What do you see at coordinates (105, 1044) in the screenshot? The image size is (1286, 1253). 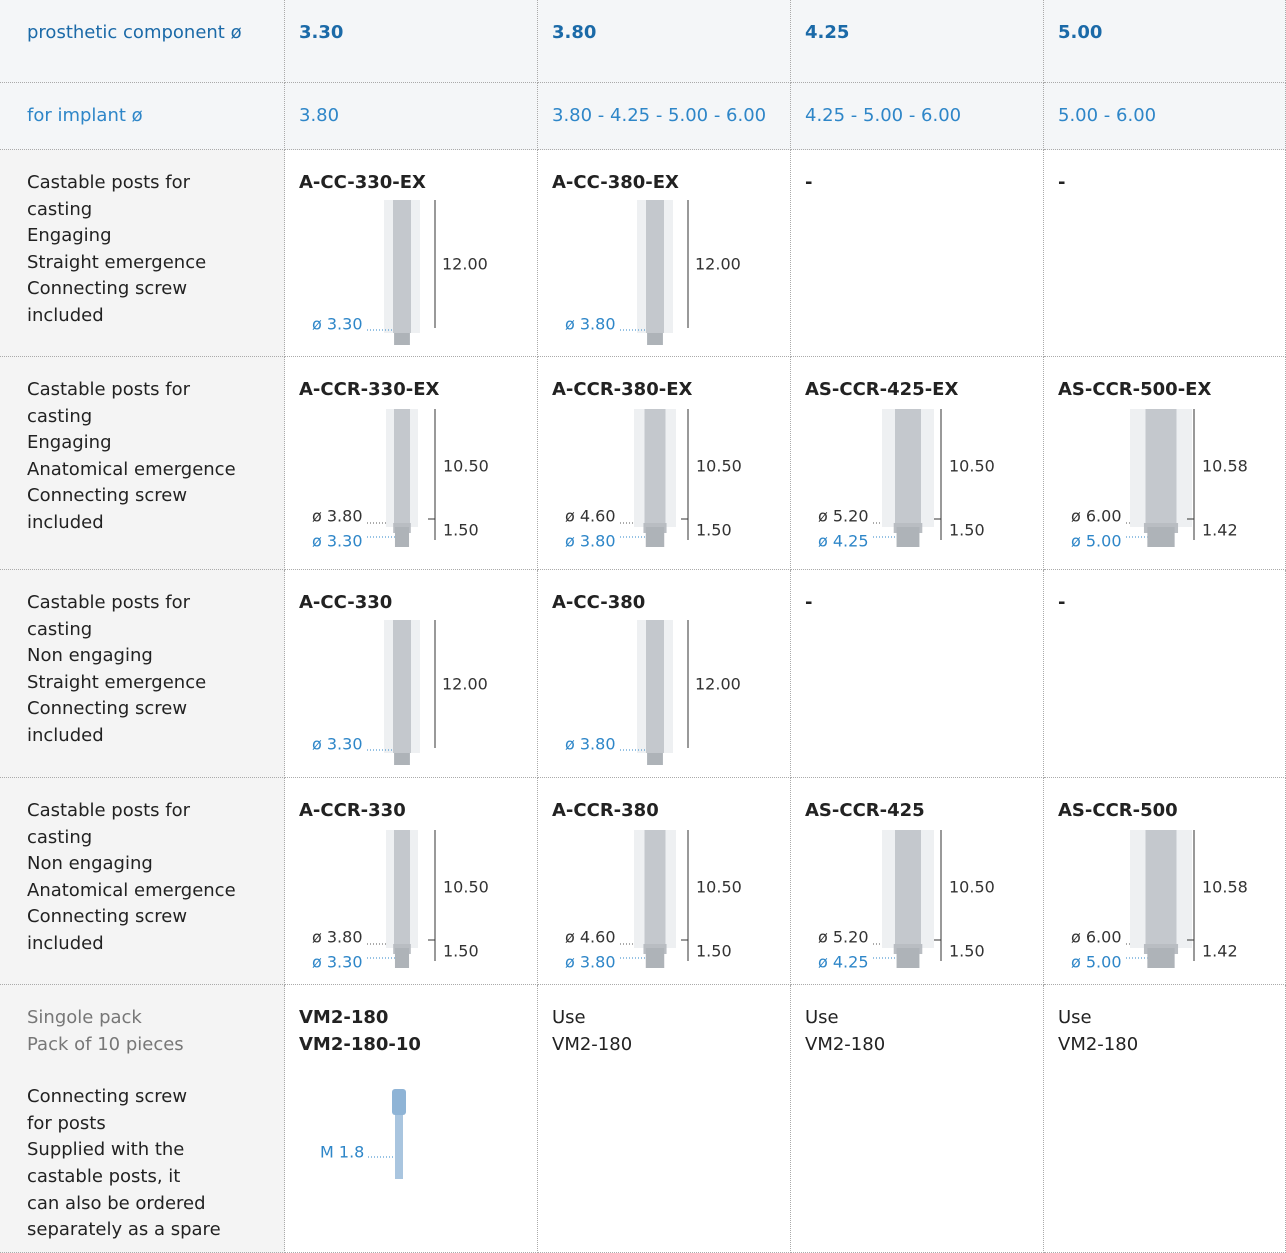 I see `cell-text: Pack of 10 pieces` at bounding box center [105, 1044].